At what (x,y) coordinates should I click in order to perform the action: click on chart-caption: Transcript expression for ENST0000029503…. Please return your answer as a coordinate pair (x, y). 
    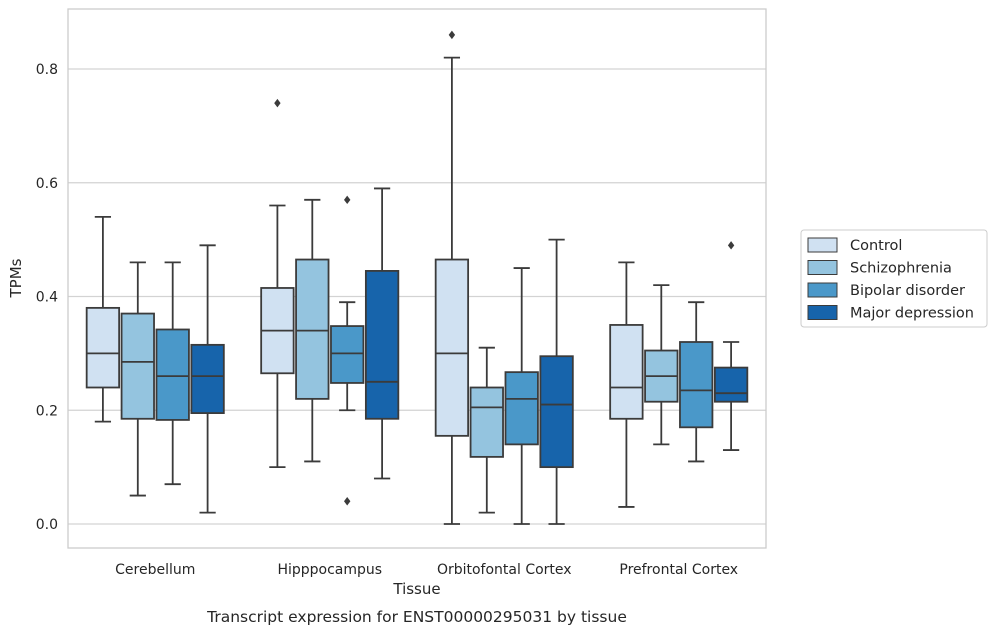
    Looking at the image, I should click on (416, 617).